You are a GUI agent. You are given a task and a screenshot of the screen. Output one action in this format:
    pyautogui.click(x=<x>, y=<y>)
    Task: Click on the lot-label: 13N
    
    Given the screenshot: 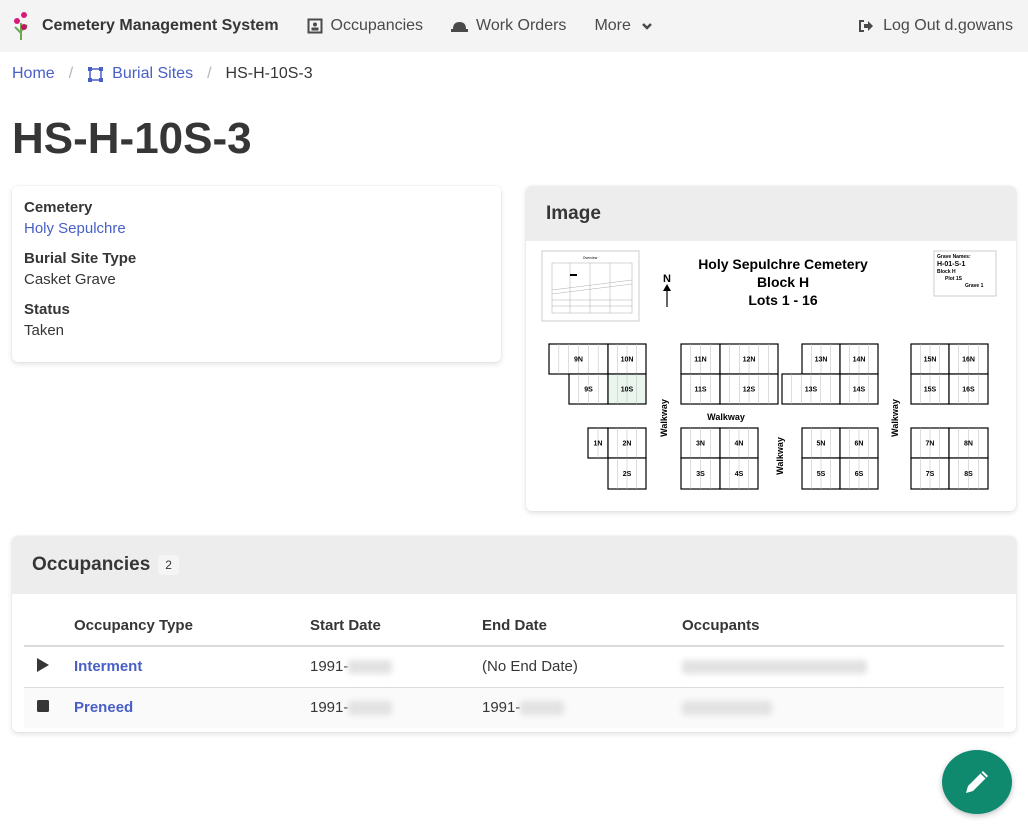 What is the action you would take?
    pyautogui.click(x=821, y=360)
    